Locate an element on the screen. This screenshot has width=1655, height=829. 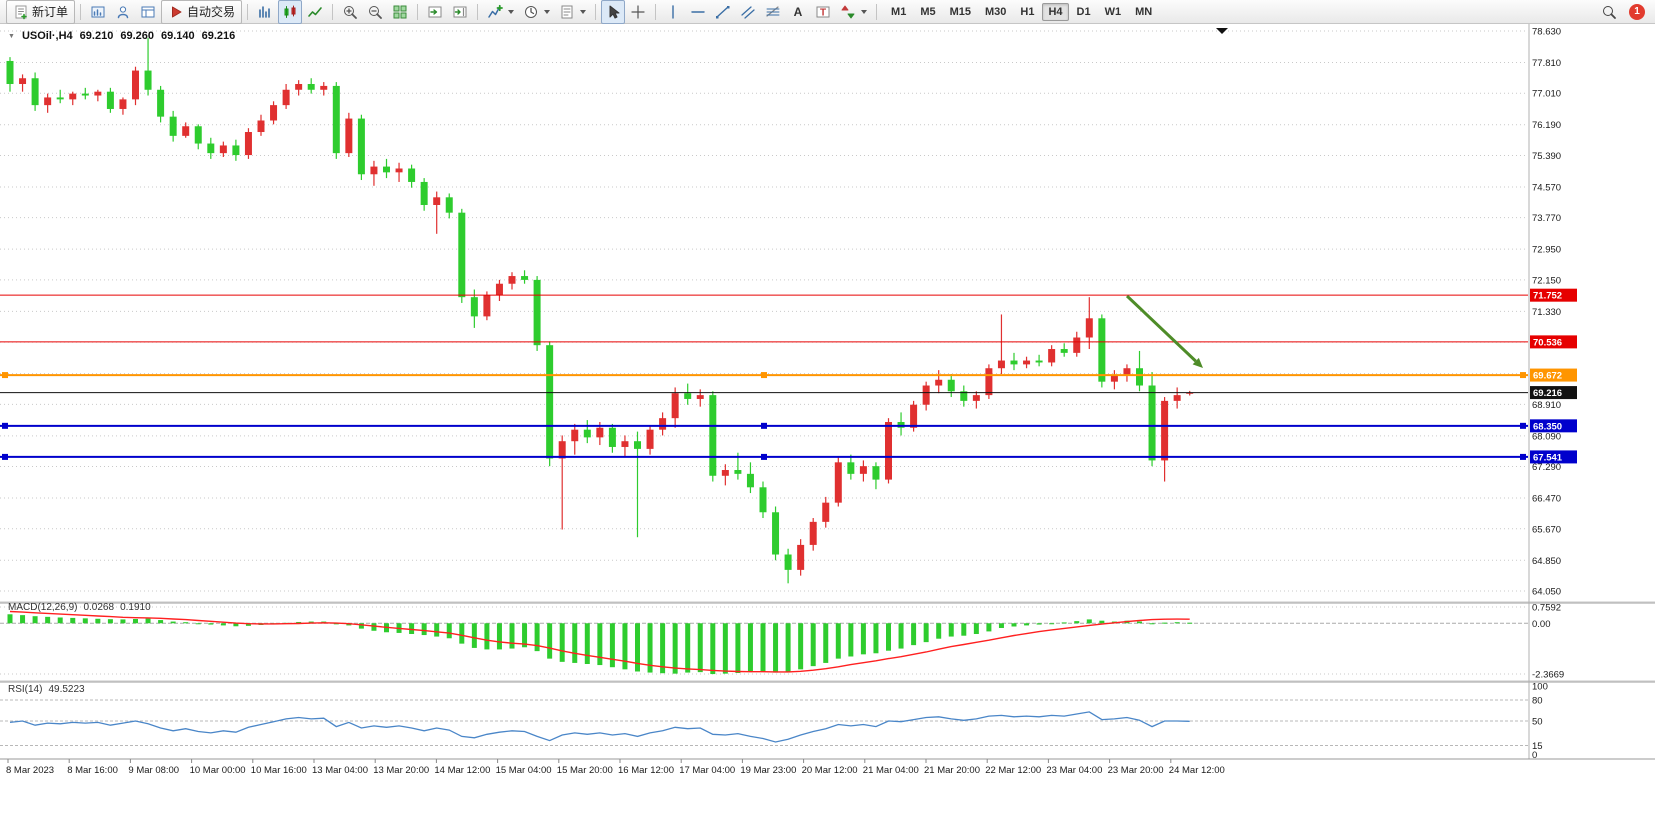
svg-text: 69.672 is located at coordinates (1547, 376).